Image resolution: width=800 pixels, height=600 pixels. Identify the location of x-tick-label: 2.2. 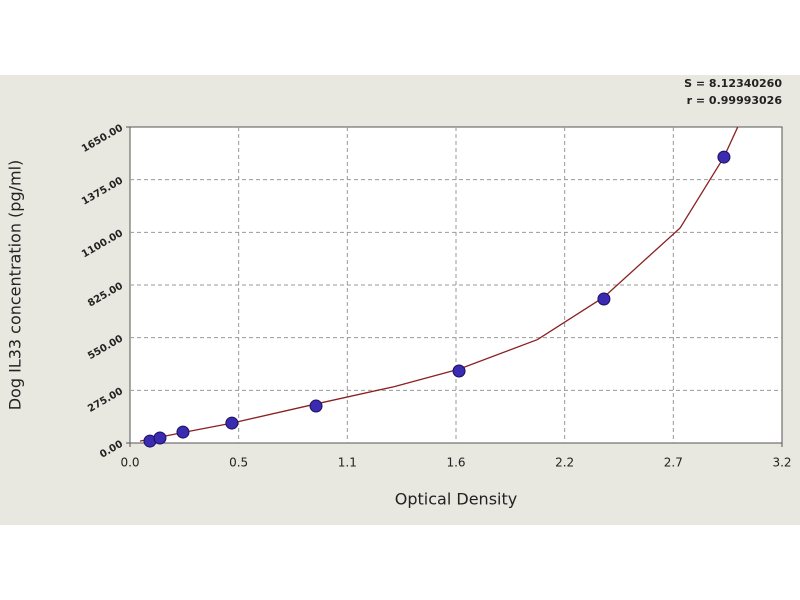
(564, 463).